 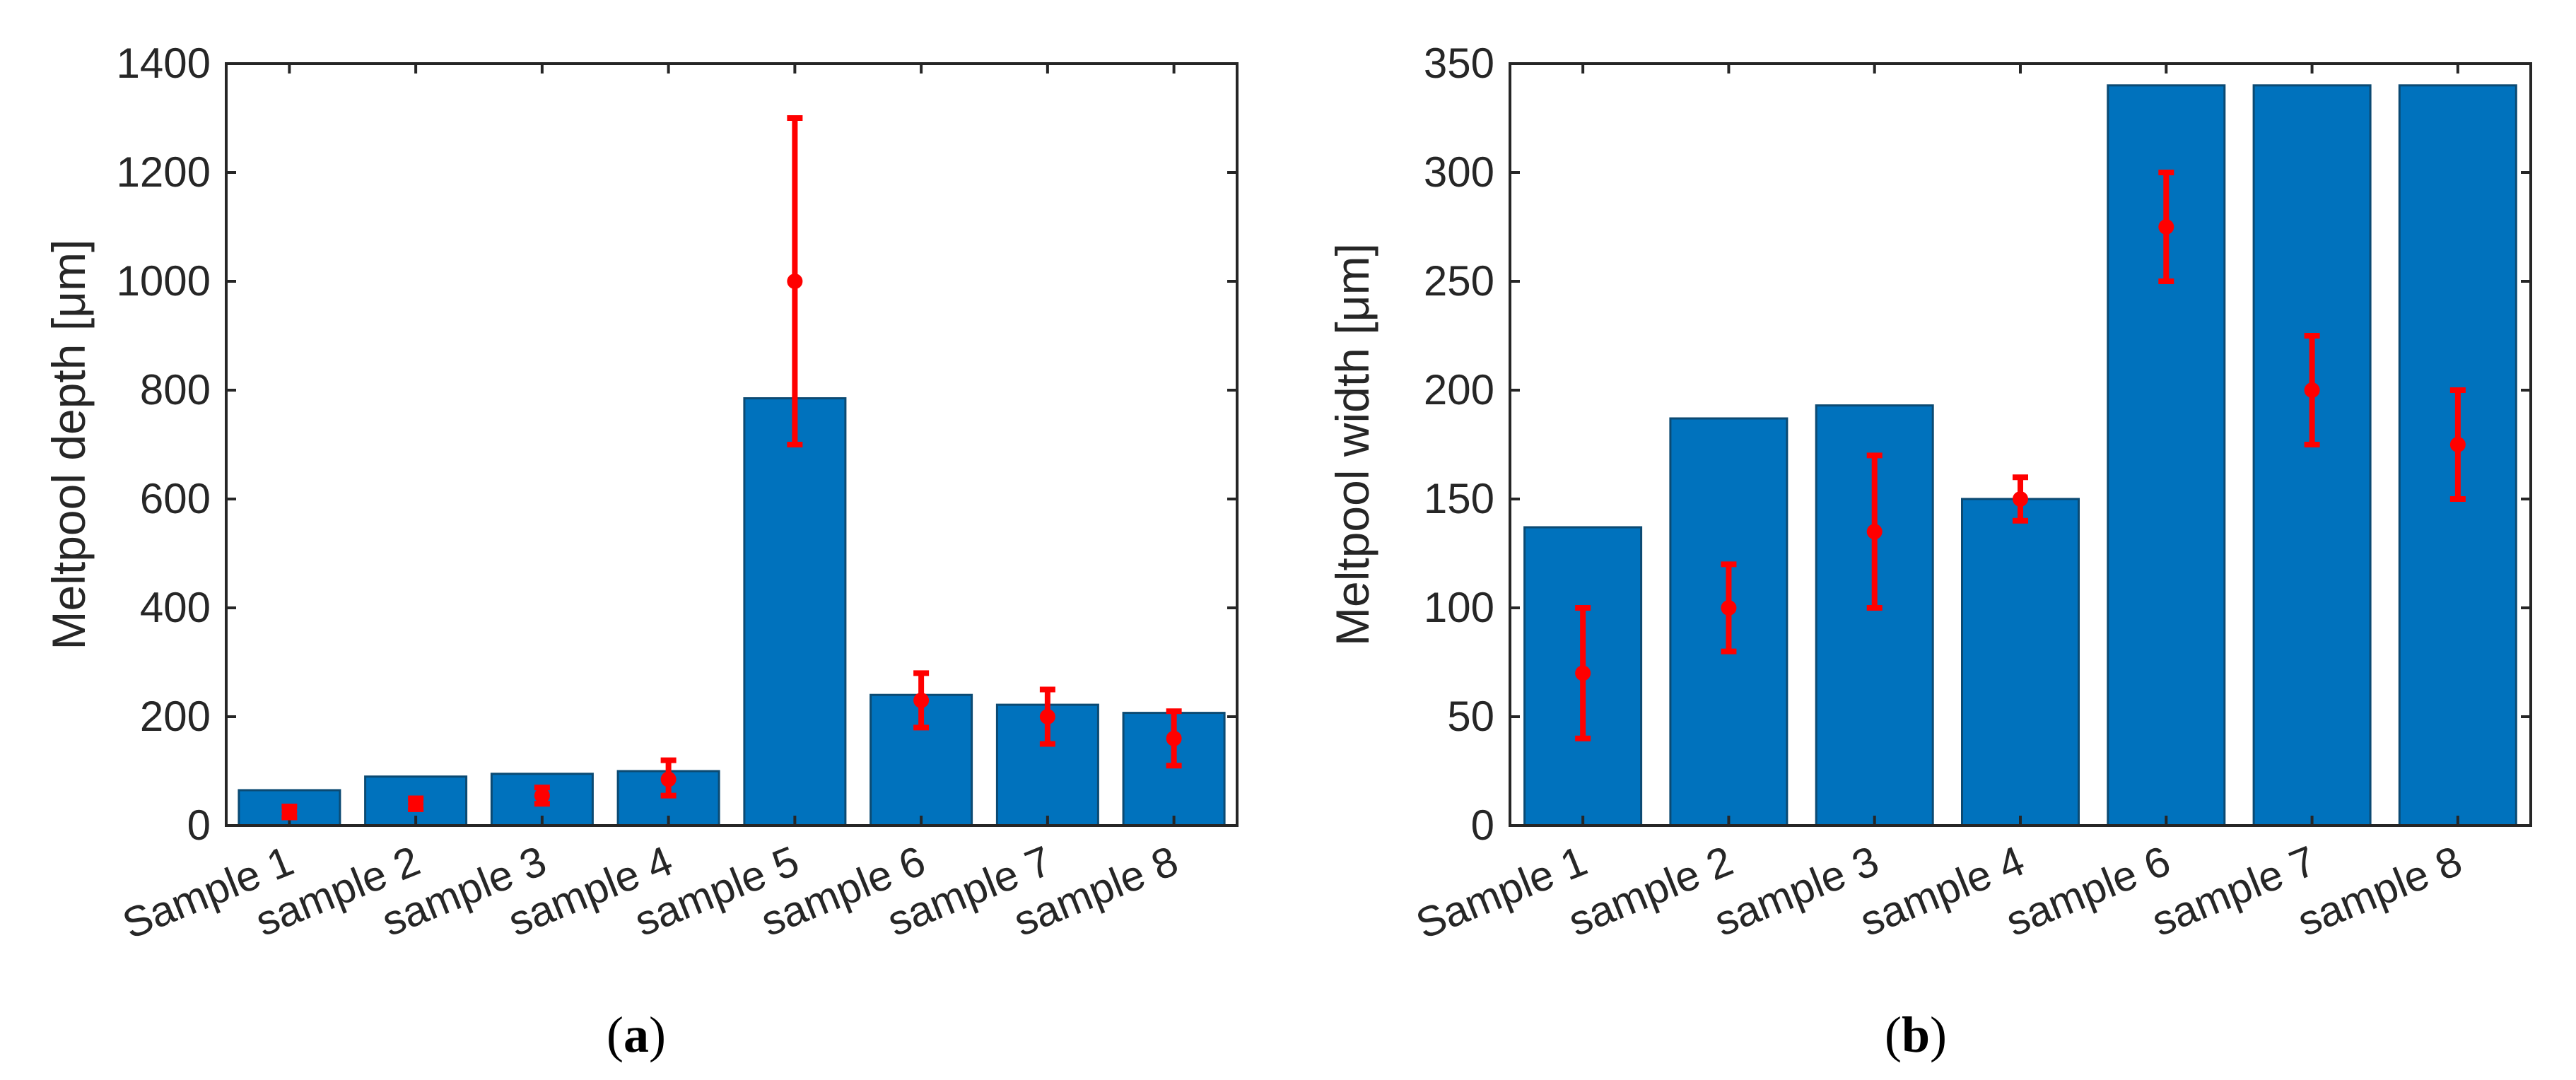 What do you see at coordinates (176, 607) in the screenshot?
I see `y-tick-label: 400` at bounding box center [176, 607].